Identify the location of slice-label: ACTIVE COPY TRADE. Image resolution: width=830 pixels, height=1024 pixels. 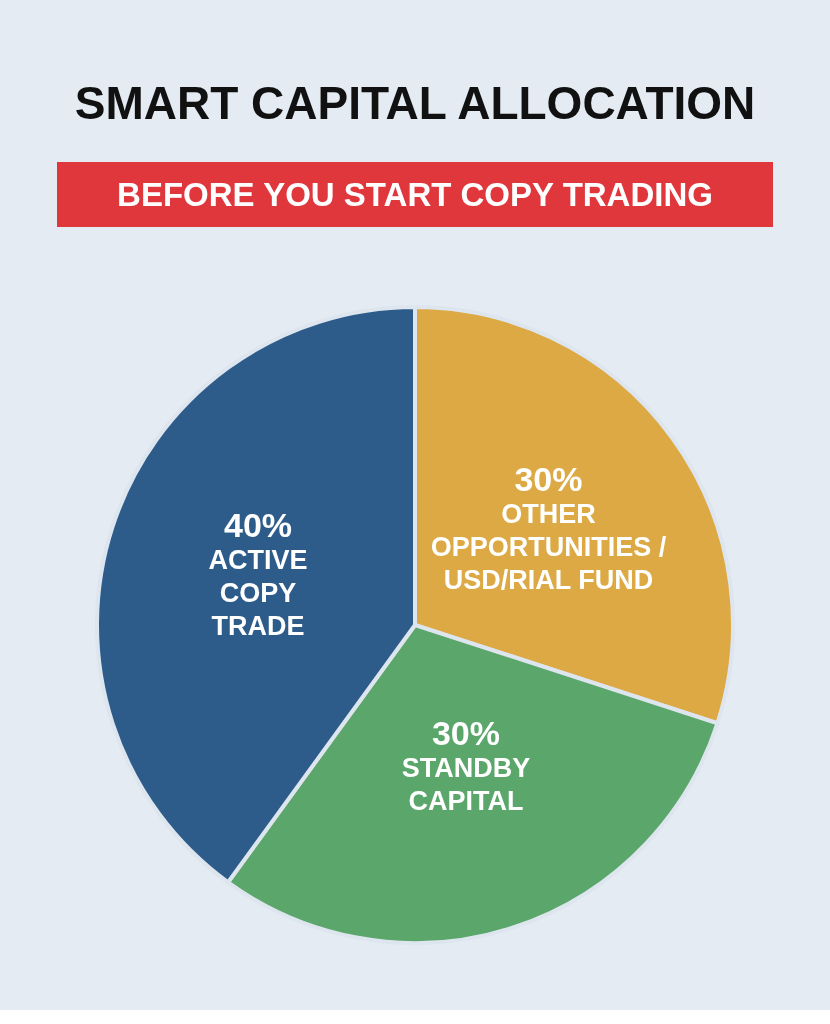
(258, 593).